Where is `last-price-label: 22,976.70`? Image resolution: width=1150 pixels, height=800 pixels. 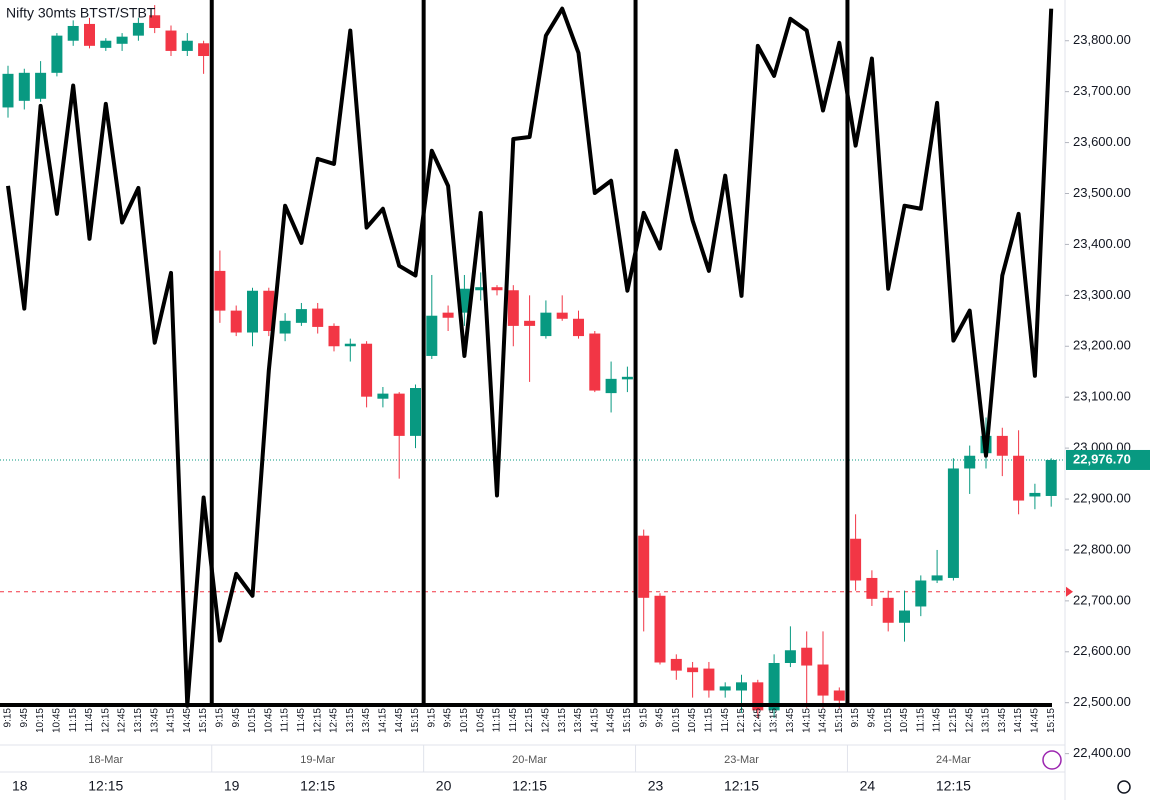 last-price-label: 22,976.70 is located at coordinates (1102, 458).